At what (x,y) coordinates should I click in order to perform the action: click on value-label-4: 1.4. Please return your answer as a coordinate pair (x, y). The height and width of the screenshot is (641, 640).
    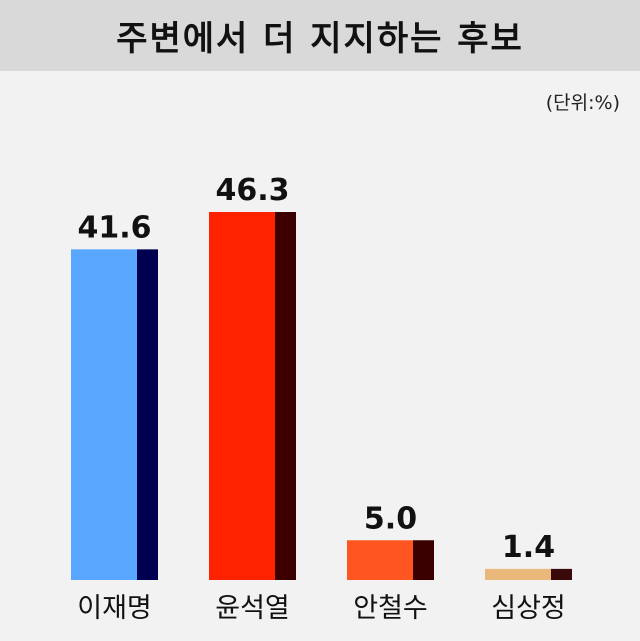
    Looking at the image, I should click on (528, 547).